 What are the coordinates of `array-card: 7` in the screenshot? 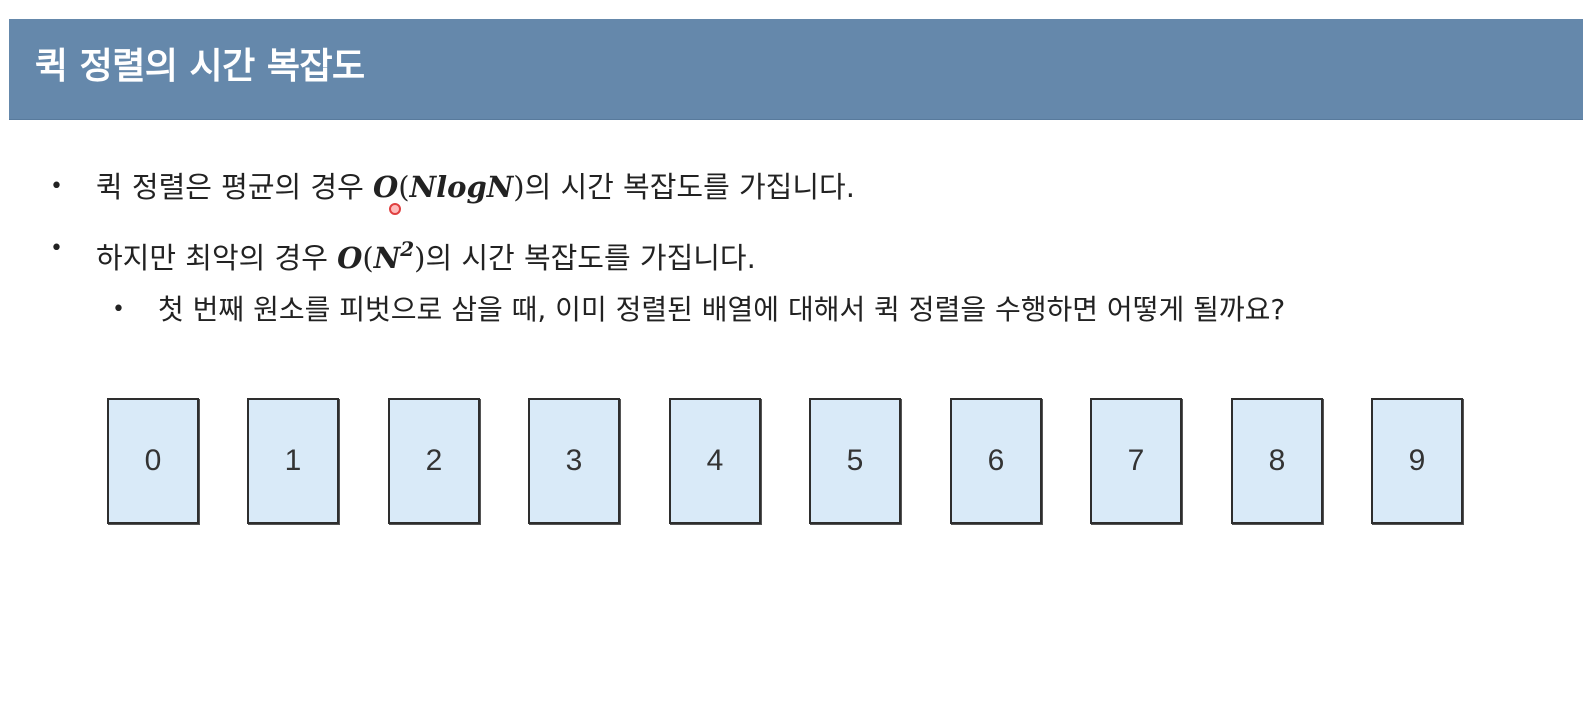 It's located at (1136, 461).